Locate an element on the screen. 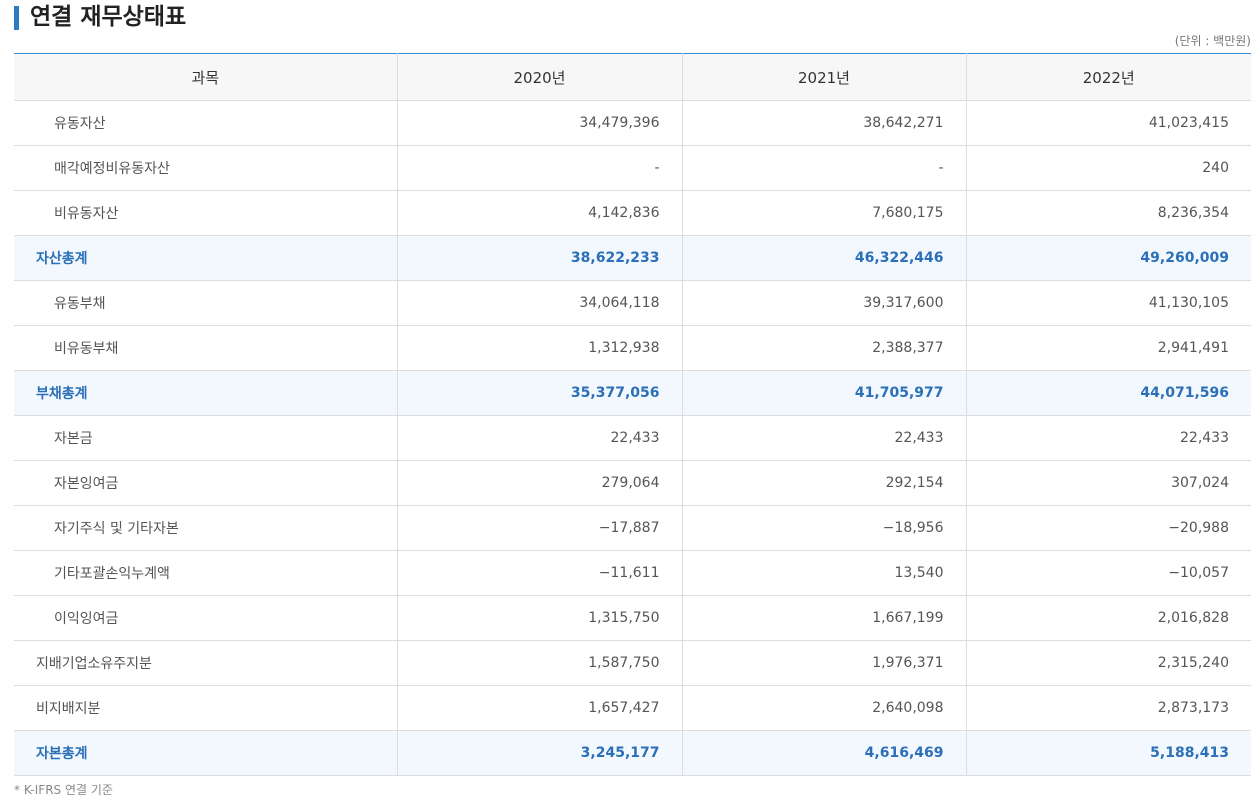  cell-value: 279,064 is located at coordinates (539, 483).